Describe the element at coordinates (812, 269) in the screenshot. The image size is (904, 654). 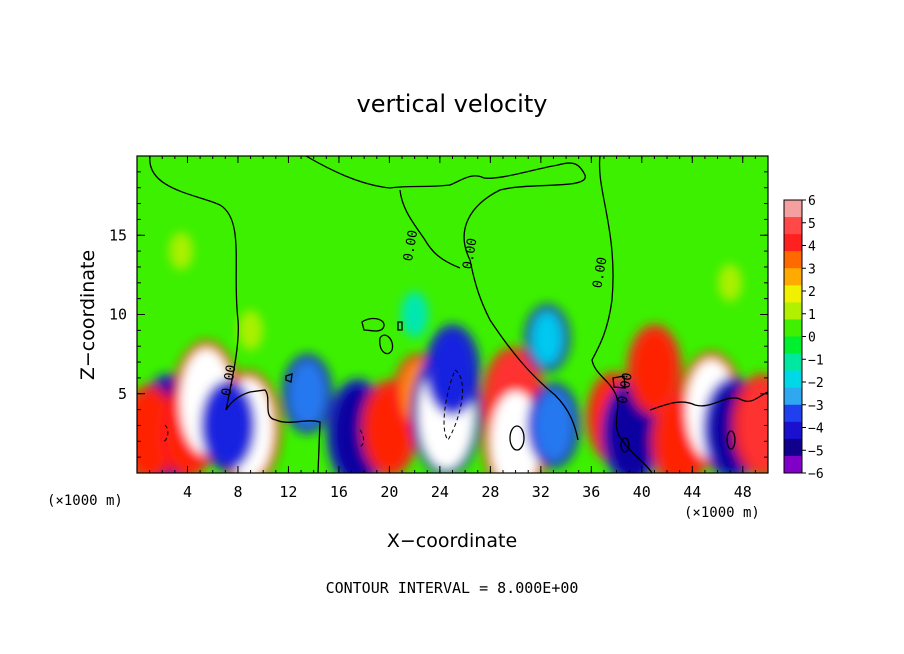
I see `colorbar-tick-label: 3` at that location.